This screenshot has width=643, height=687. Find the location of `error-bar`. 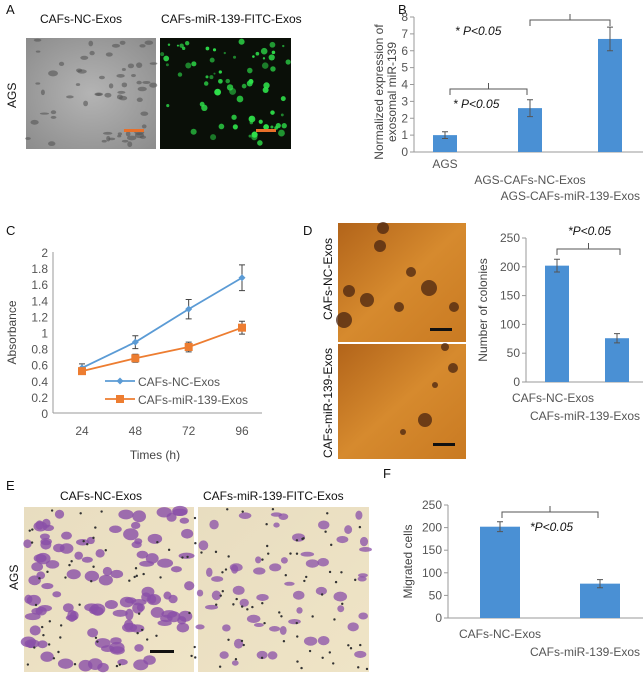

error-bar is located at coordinates (557, 265).